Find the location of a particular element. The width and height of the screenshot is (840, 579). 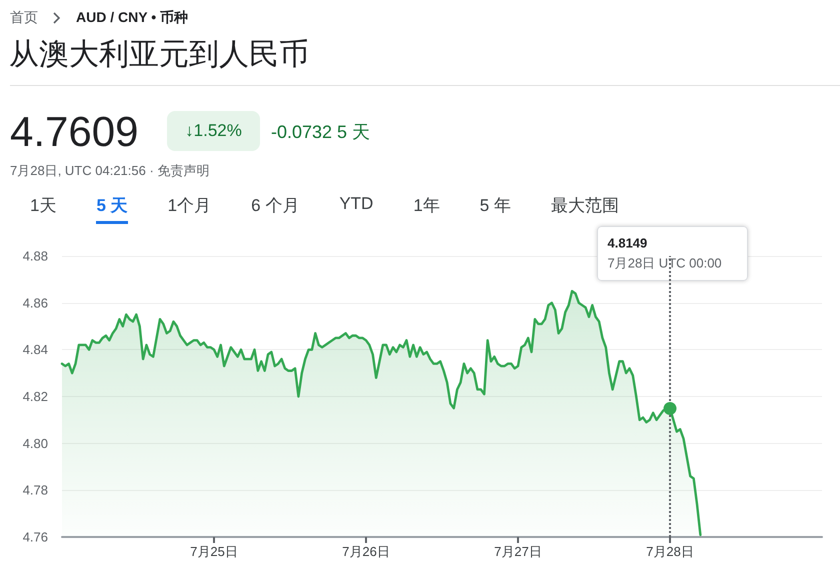

text: 7月28日, UTC 04:21:56 · 免责声明 is located at coordinates (110, 171).